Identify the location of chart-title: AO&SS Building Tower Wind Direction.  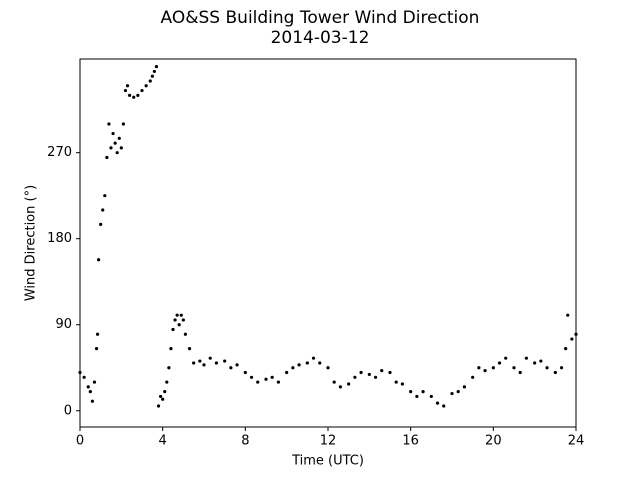
(320, 18).